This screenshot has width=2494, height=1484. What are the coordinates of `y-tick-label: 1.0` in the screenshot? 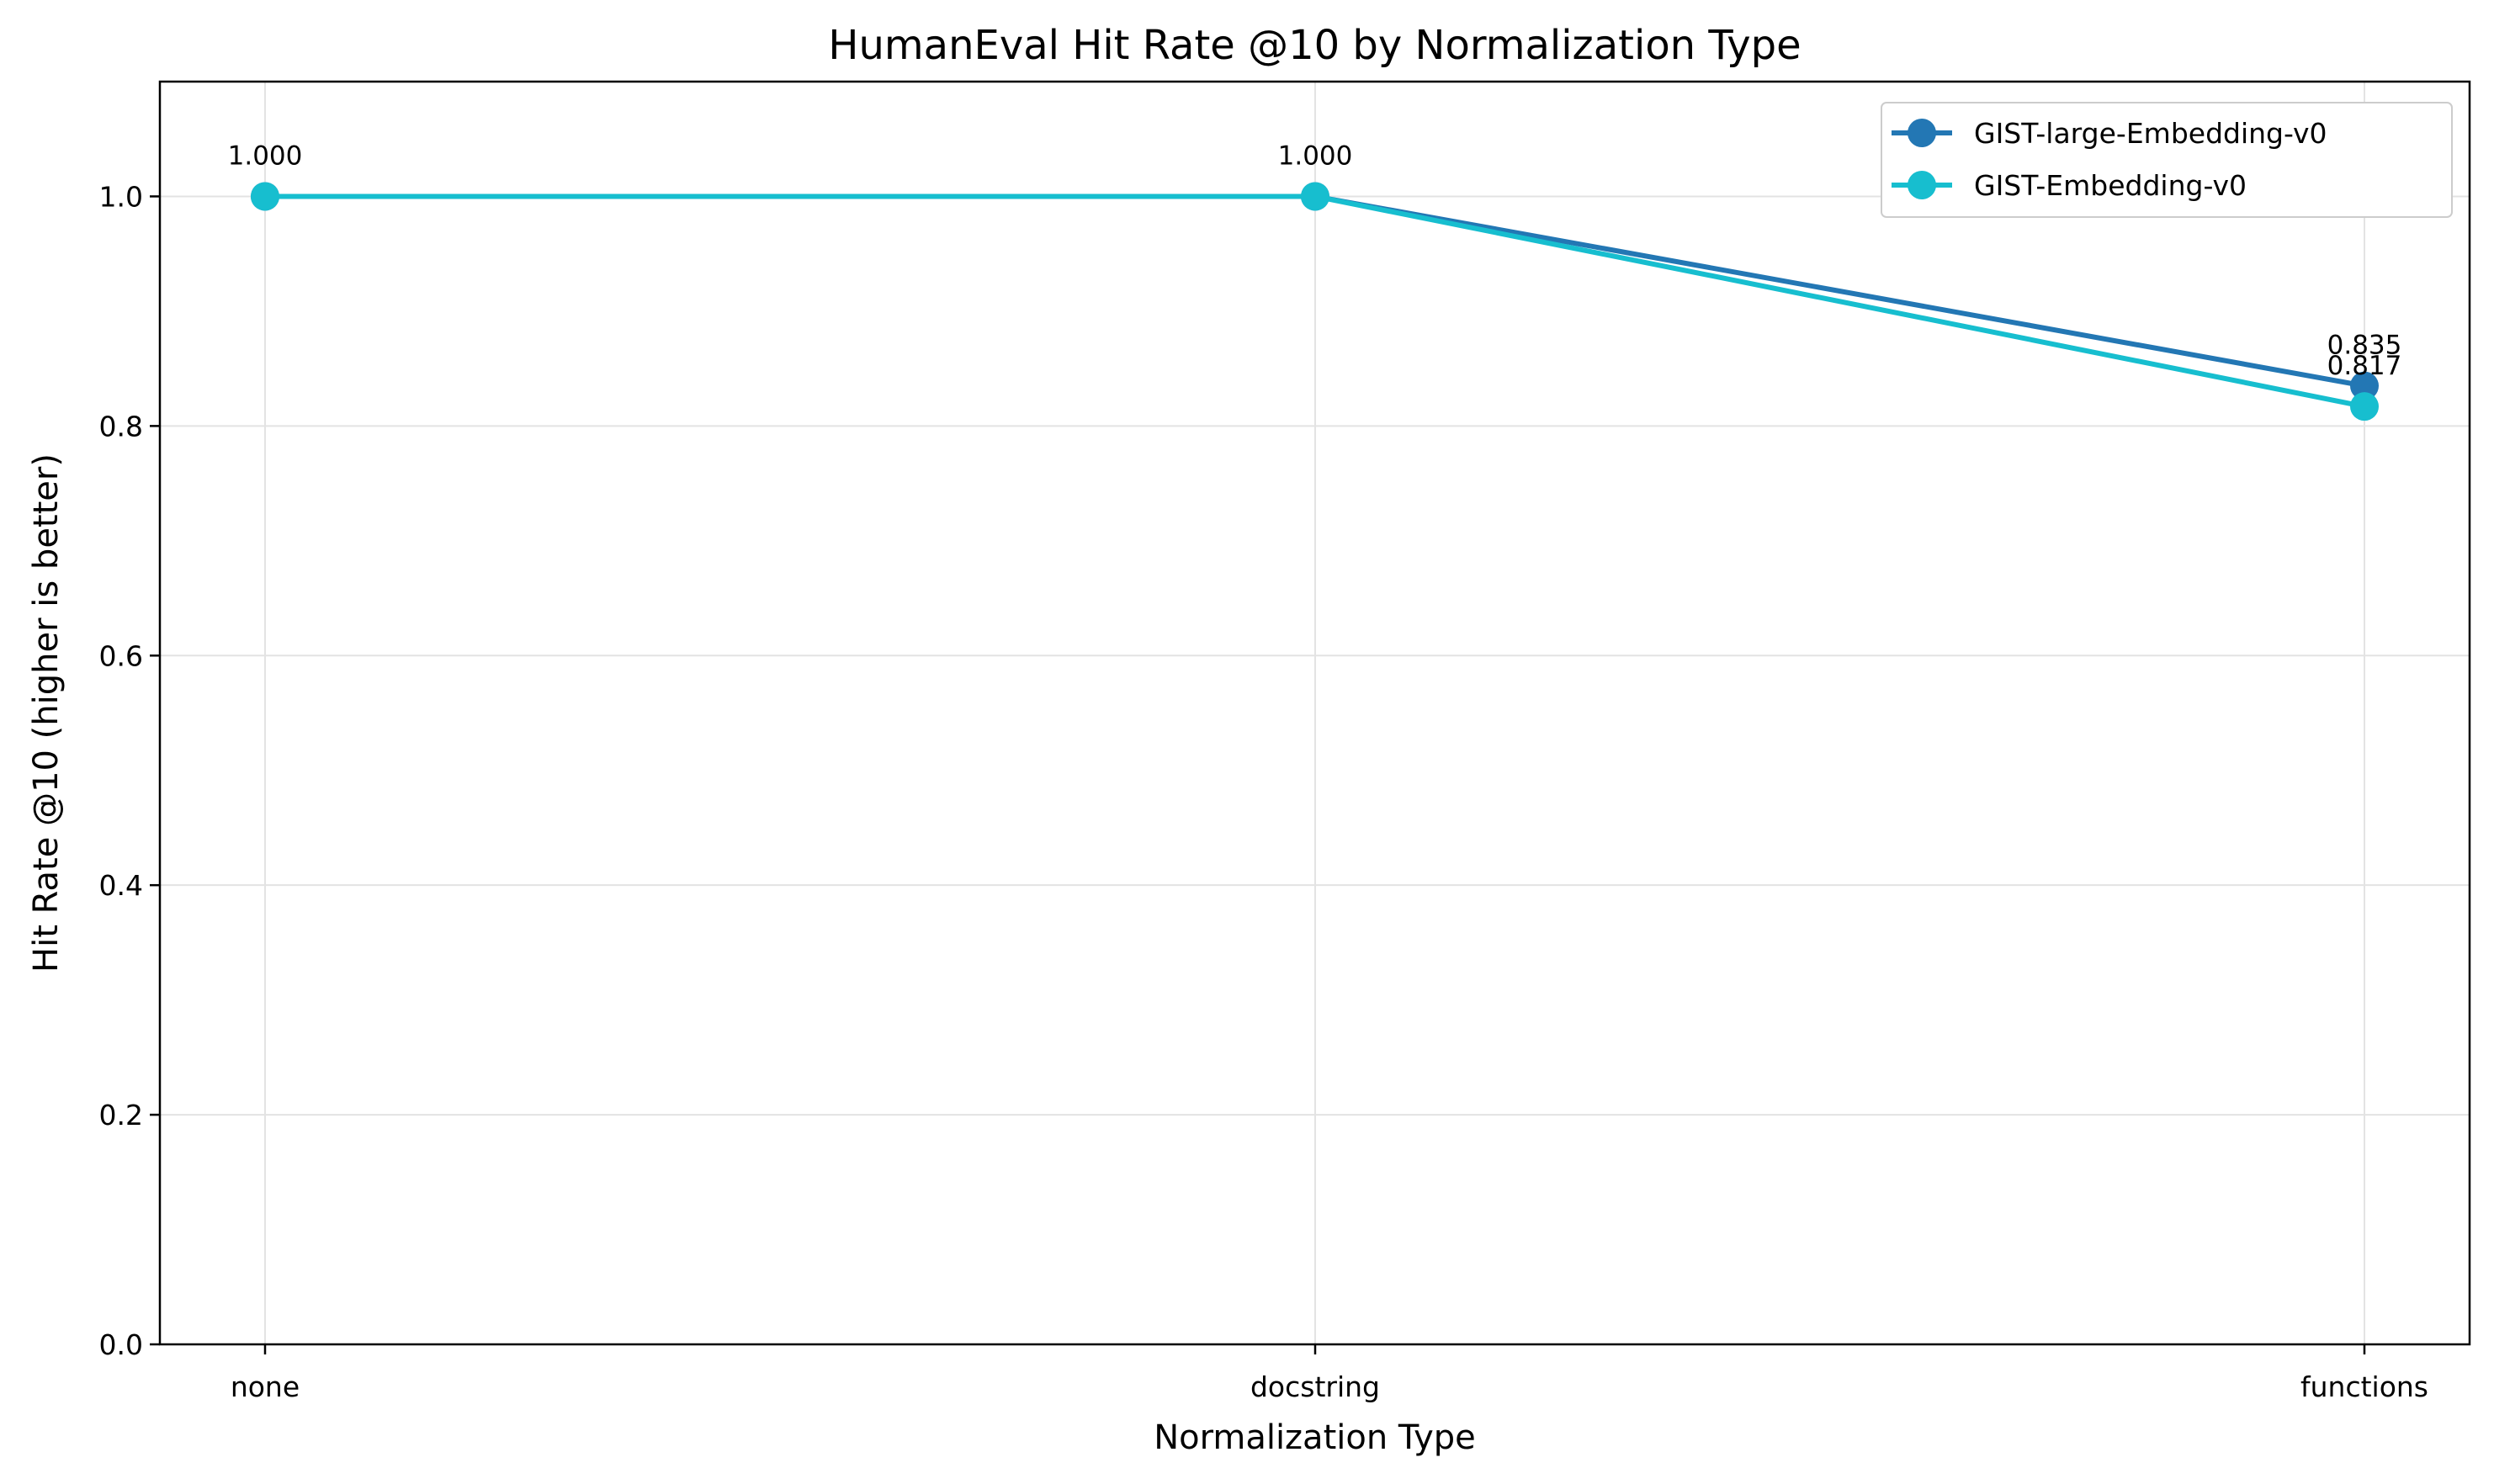 It's located at (121, 196).